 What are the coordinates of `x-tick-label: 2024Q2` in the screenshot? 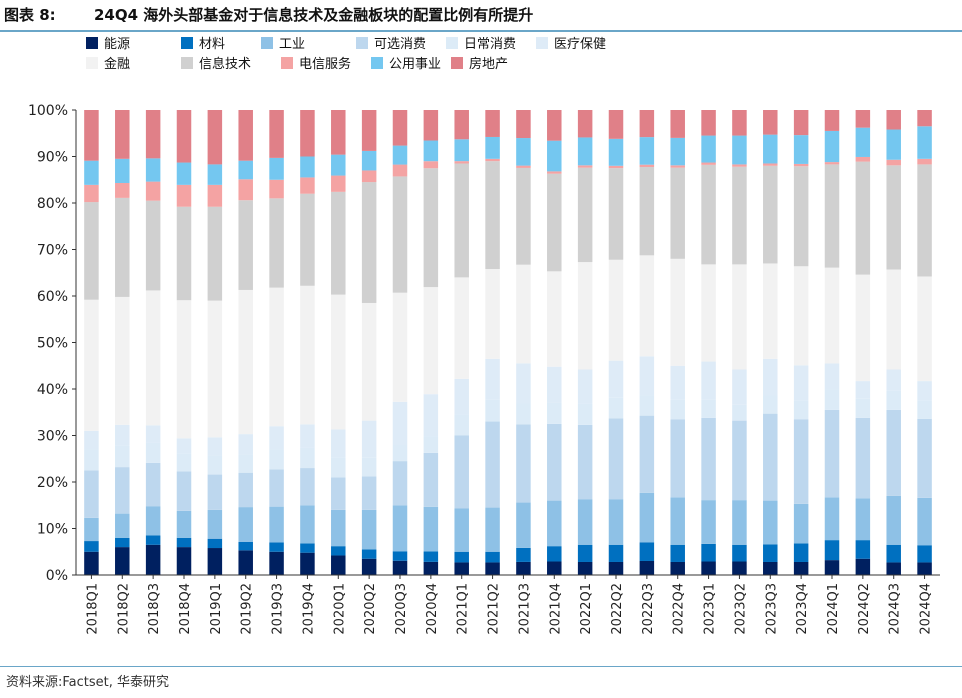 It's located at (864, 609).